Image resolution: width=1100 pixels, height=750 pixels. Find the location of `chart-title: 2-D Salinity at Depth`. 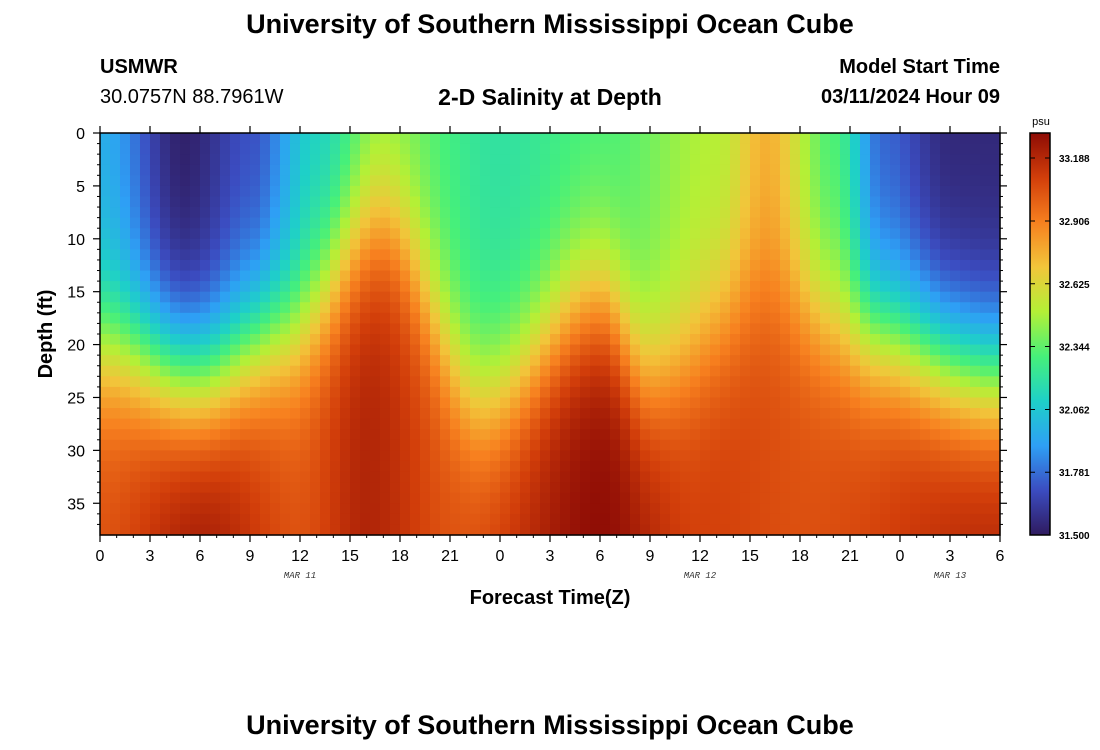

chart-title: 2-D Salinity at Depth is located at coordinates (550, 97).